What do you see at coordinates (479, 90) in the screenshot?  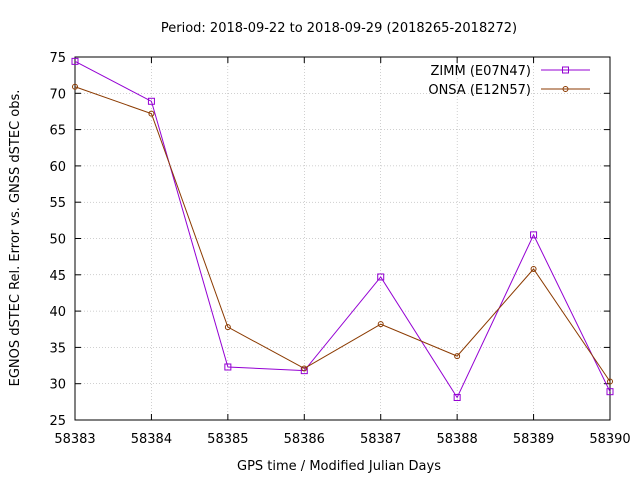 I see `legend-label-onsa: ONSA (E12N57)` at bounding box center [479, 90].